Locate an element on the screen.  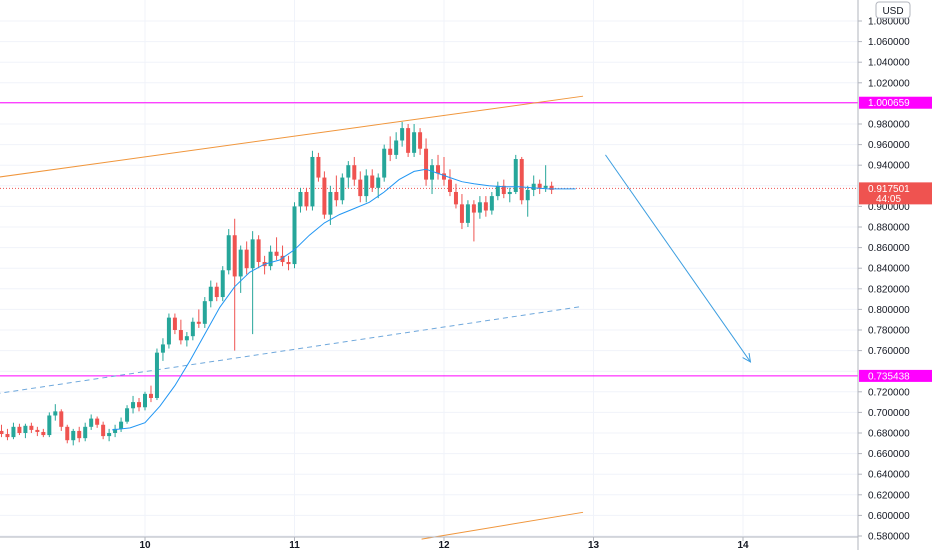
price-tick-label: 0.720000 is located at coordinates (889, 392).